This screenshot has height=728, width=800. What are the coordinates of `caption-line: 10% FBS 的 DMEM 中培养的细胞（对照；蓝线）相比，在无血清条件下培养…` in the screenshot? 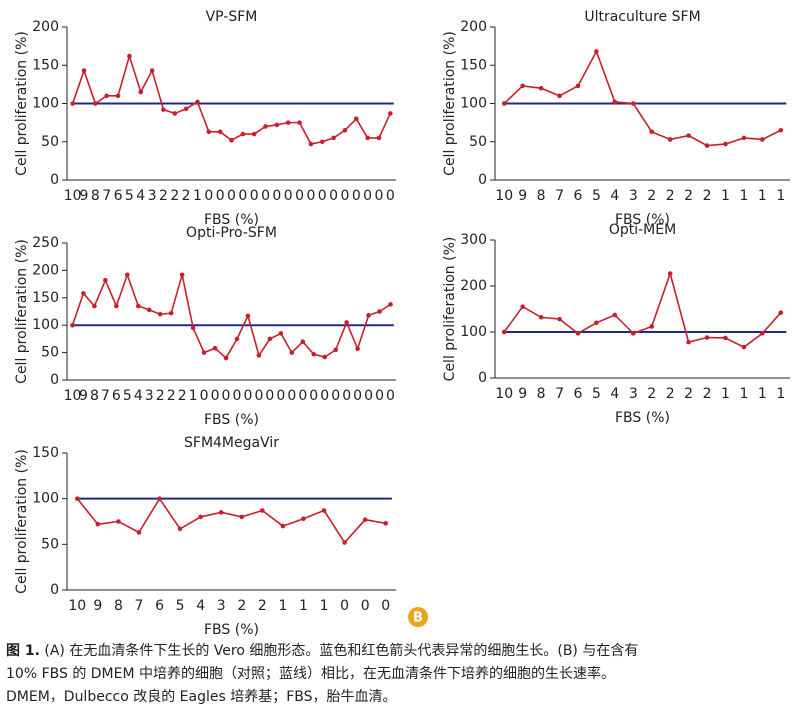 It's located at (310, 674).